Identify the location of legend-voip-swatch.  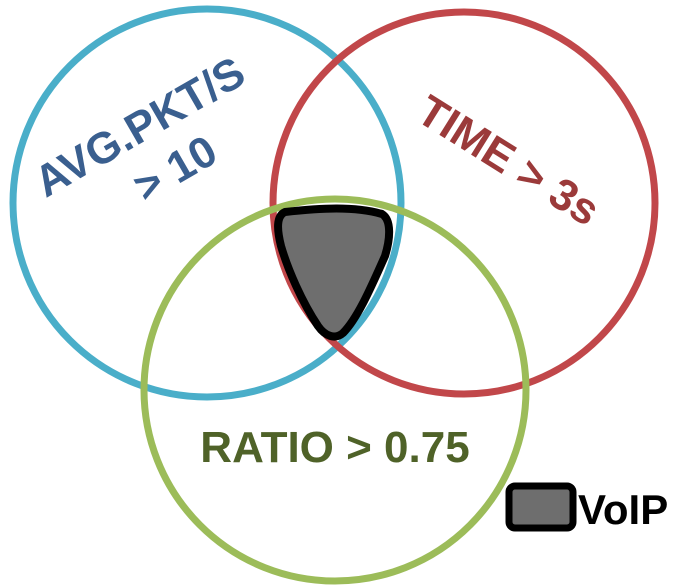
(541, 507).